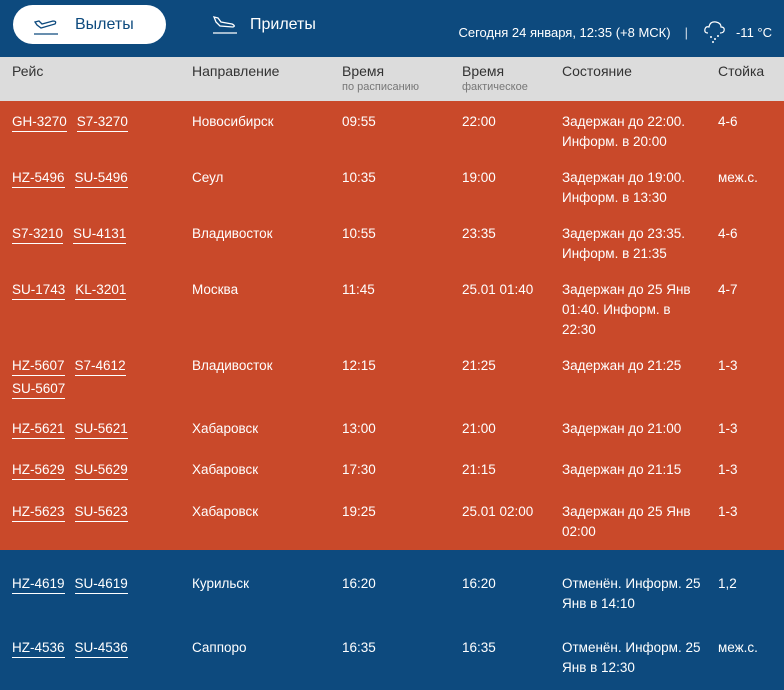 Image resolution: width=784 pixels, height=690 pixels. Describe the element at coordinates (38, 366) in the screenshot. I see `flight-code-link: HZ-5607` at that location.